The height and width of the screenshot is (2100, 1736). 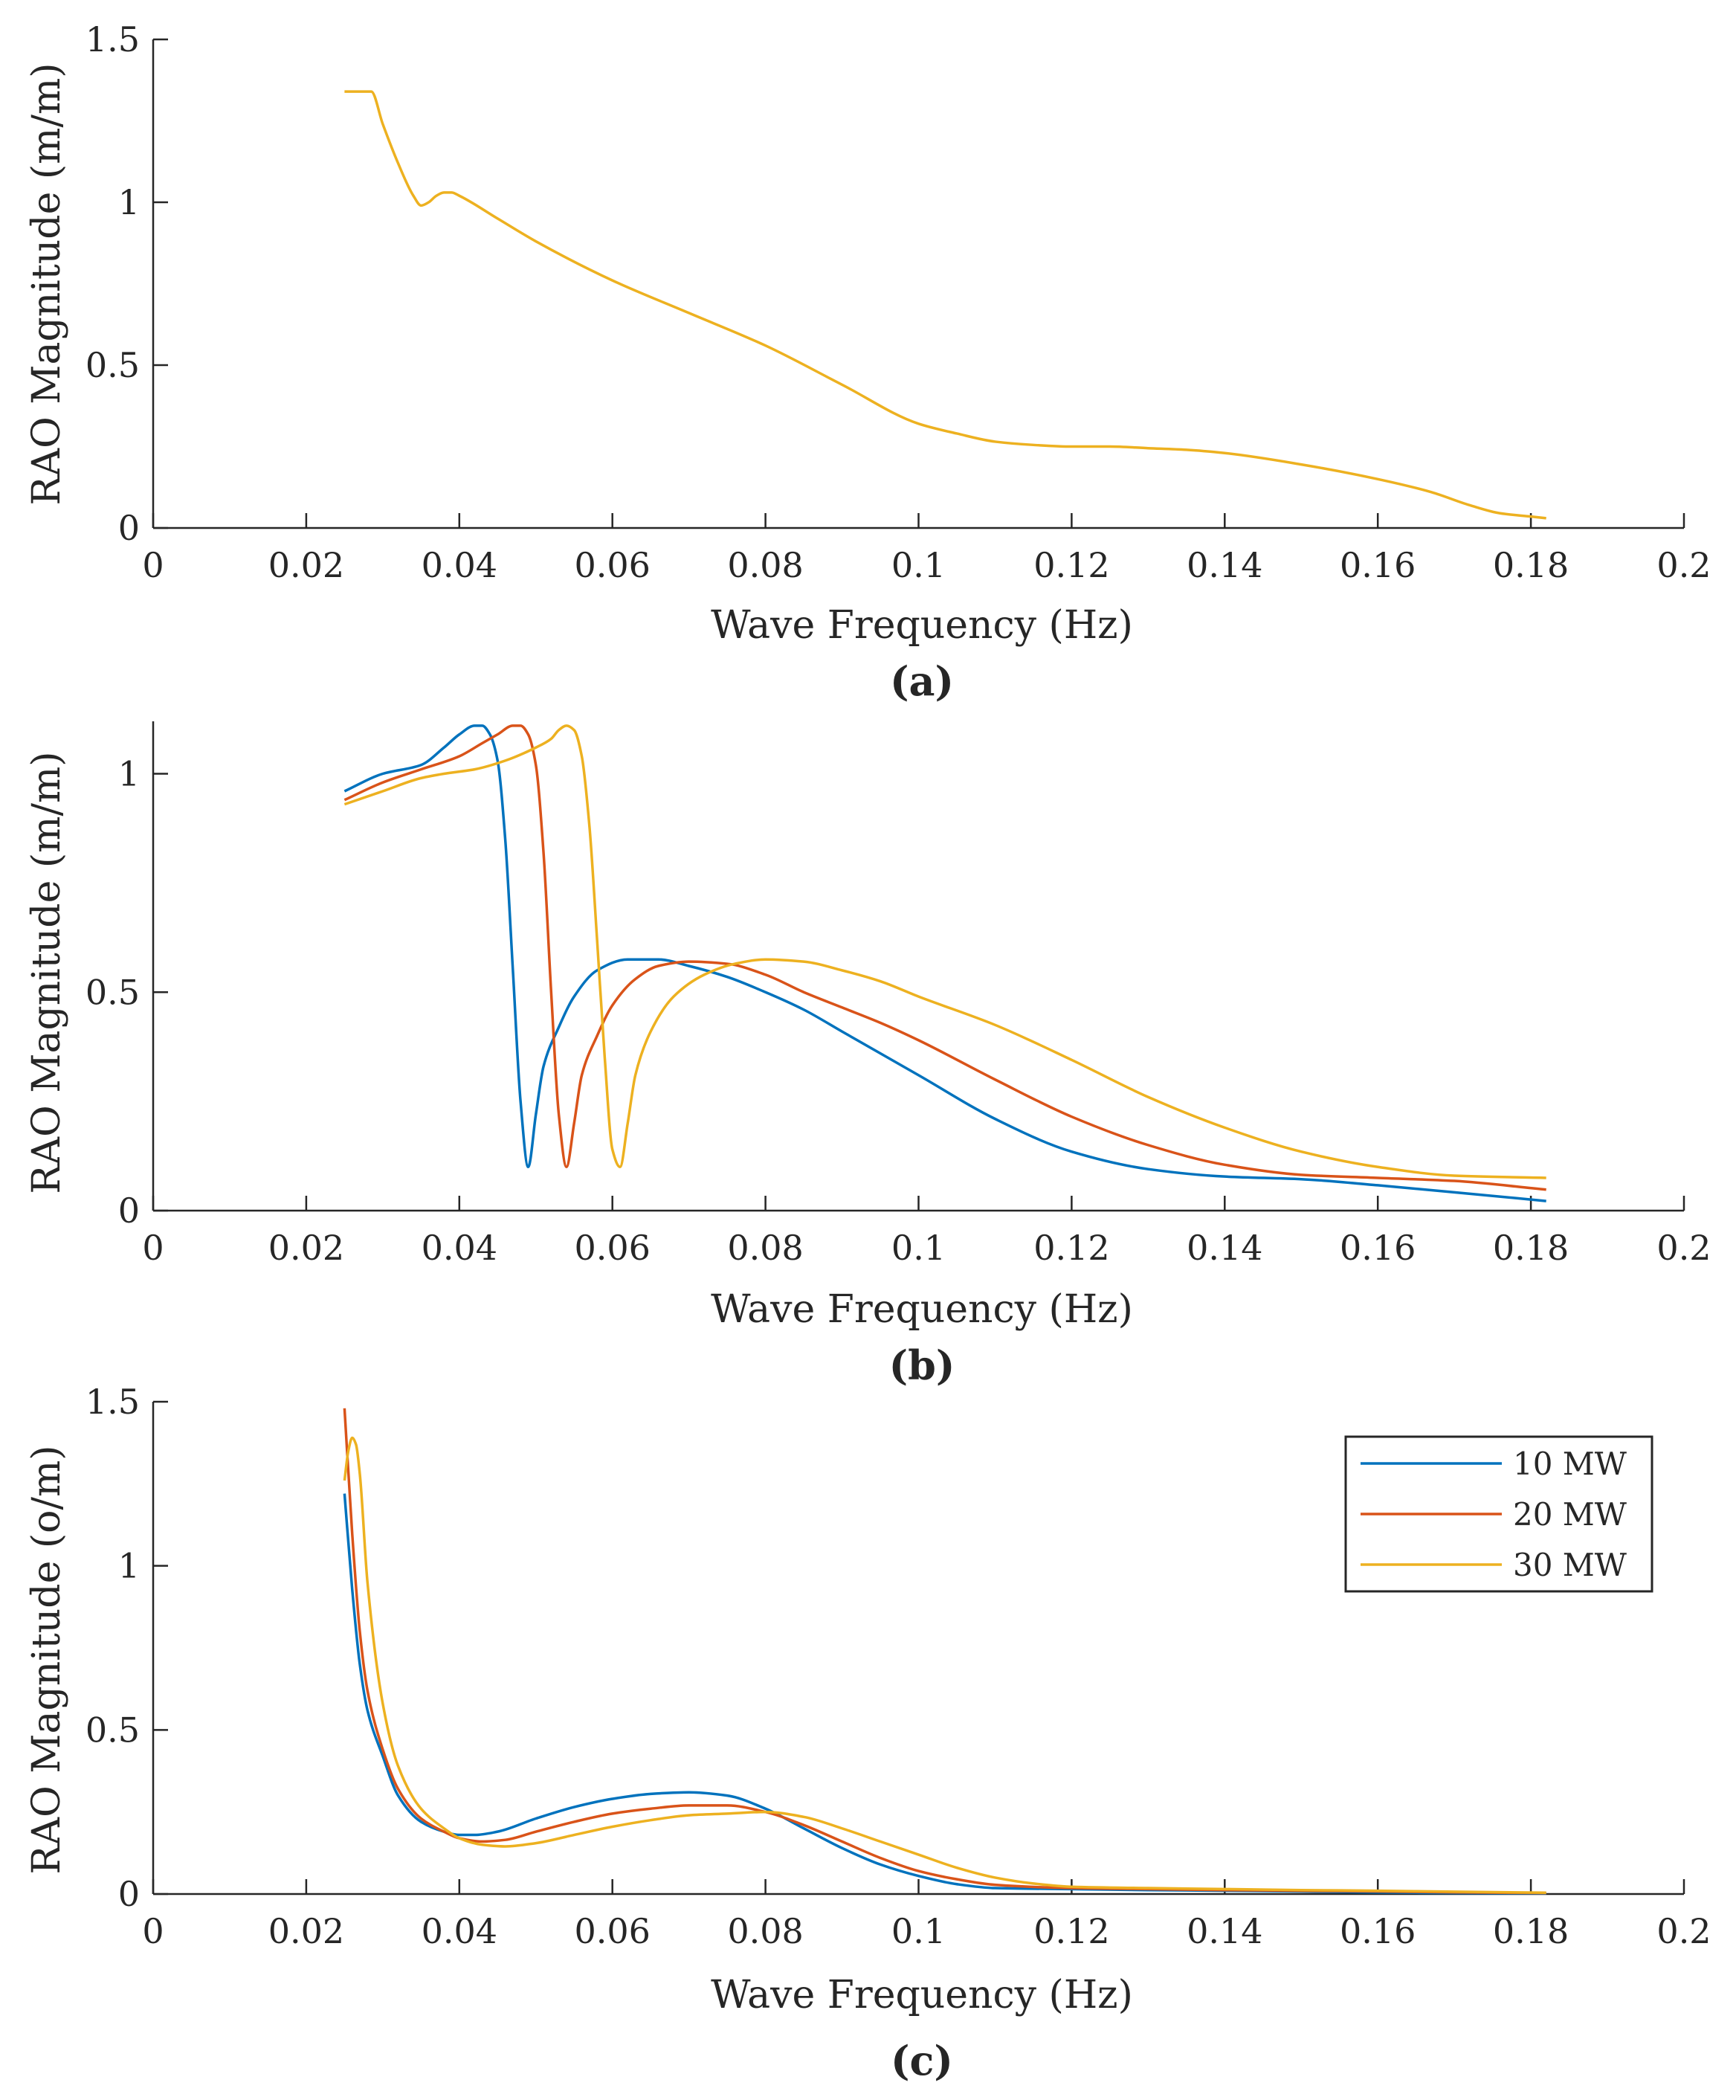 What do you see at coordinates (918, 1931) in the screenshot?
I see `x-tick-label-c: 0.1` at bounding box center [918, 1931].